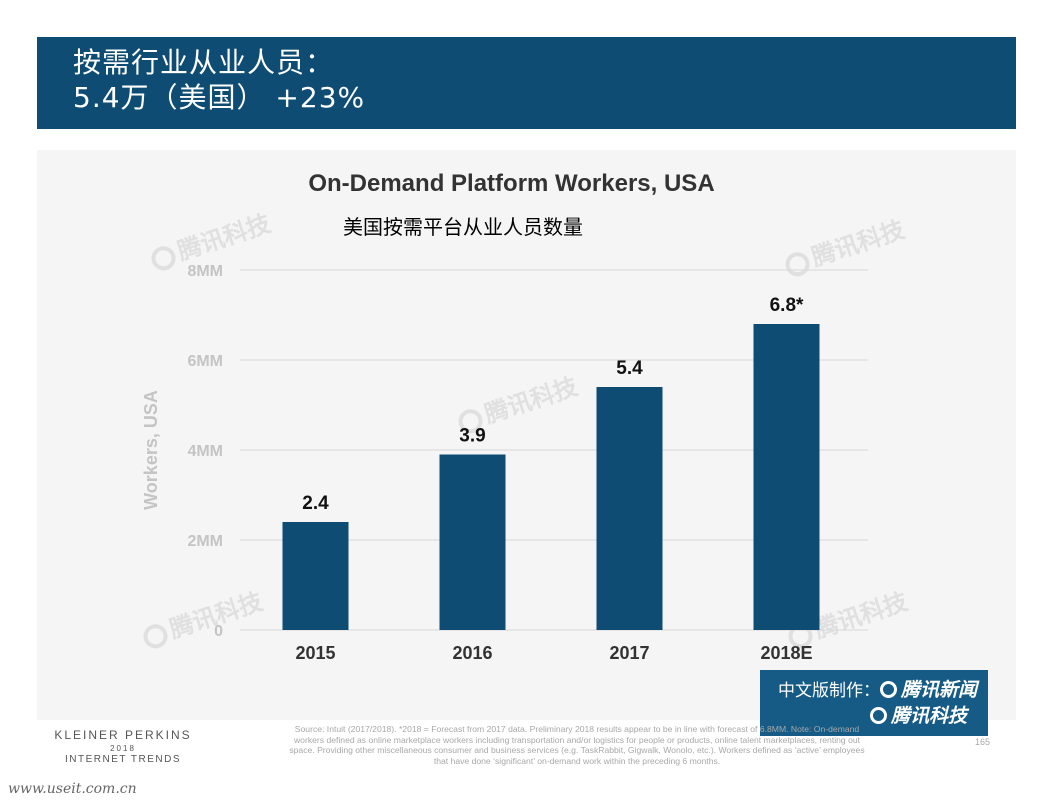 This screenshot has height=809, width=1053. I want to click on page-number: 165, so click(983, 742).